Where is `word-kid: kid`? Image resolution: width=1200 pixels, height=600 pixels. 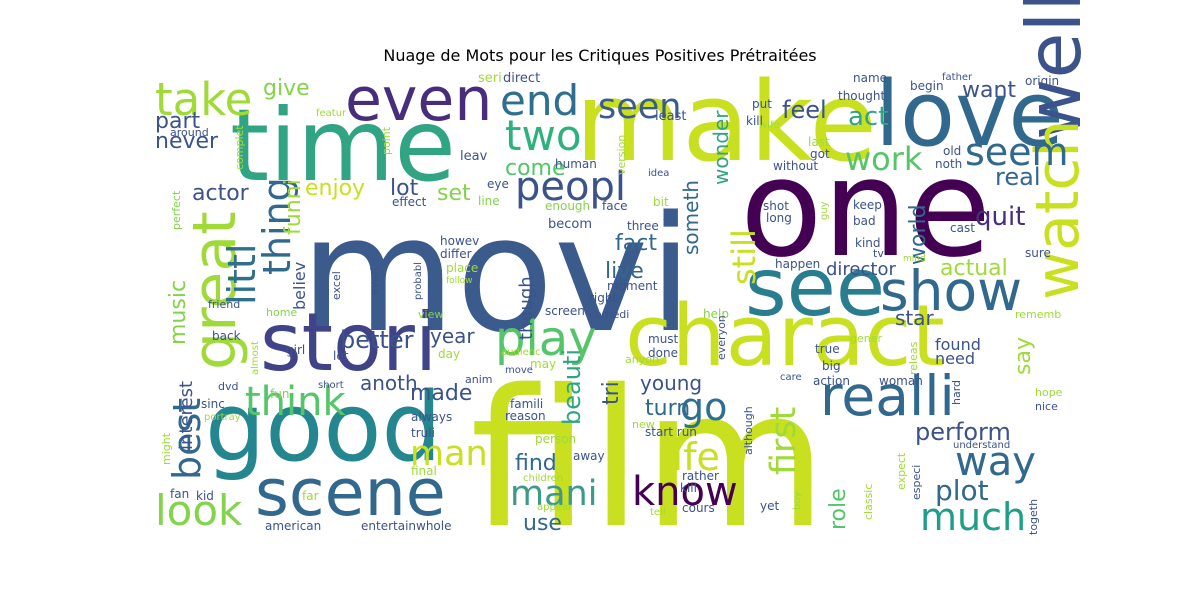
word-kid: kid is located at coordinates (205, 496).